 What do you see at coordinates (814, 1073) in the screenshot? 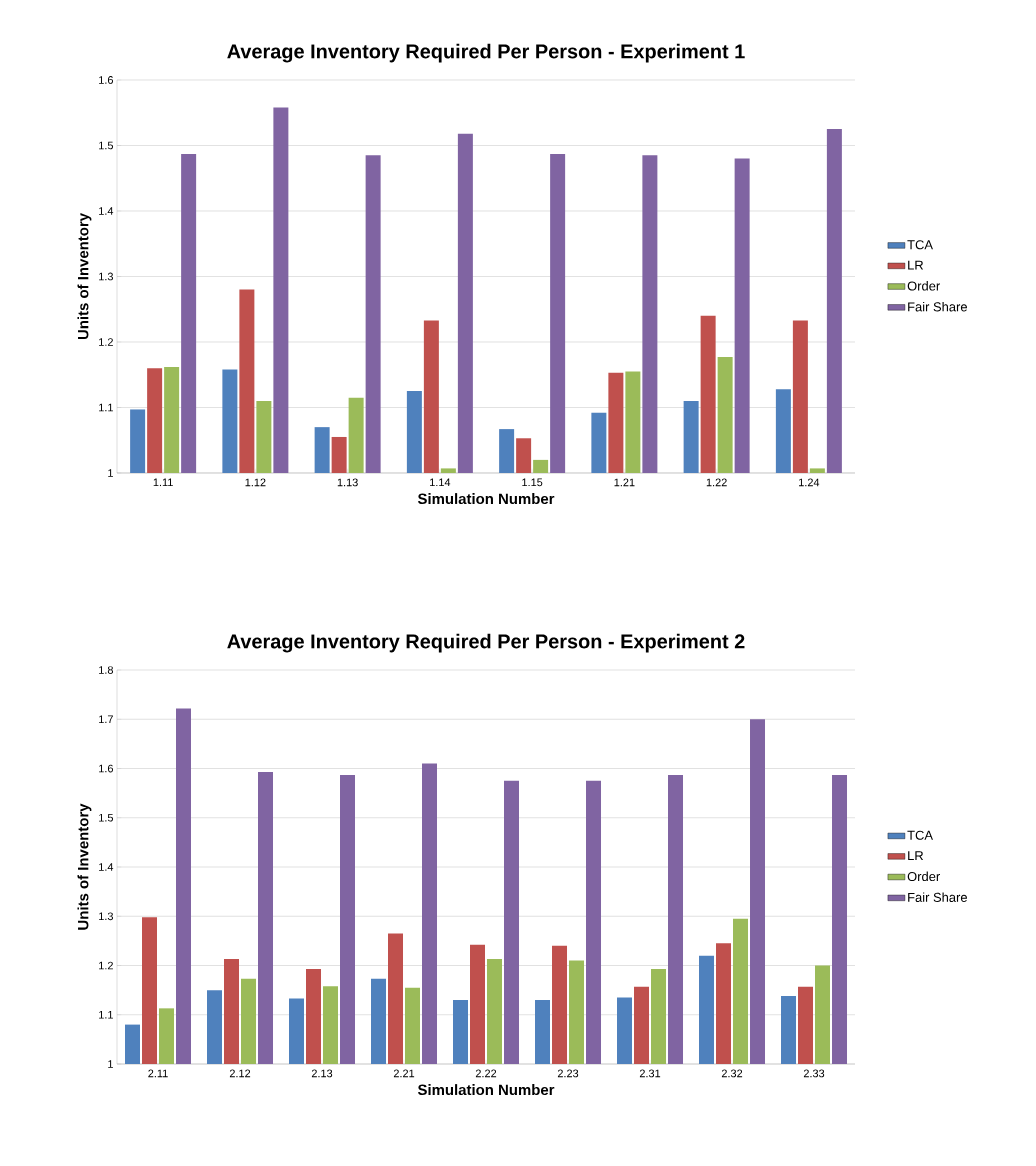
I see `x-tick-label: 2.33` at bounding box center [814, 1073].